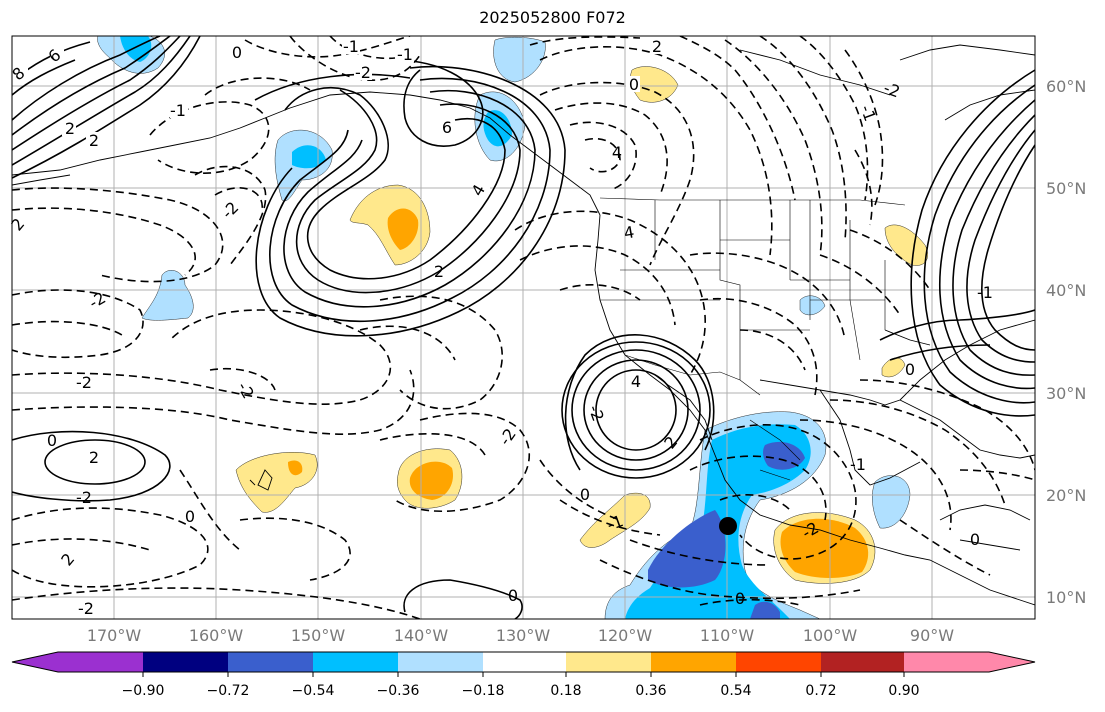 The width and height of the screenshot is (1105, 712). Describe the element at coordinates (339, 116) in the screenshot. I see `contour-label-backgrounds` at that location.